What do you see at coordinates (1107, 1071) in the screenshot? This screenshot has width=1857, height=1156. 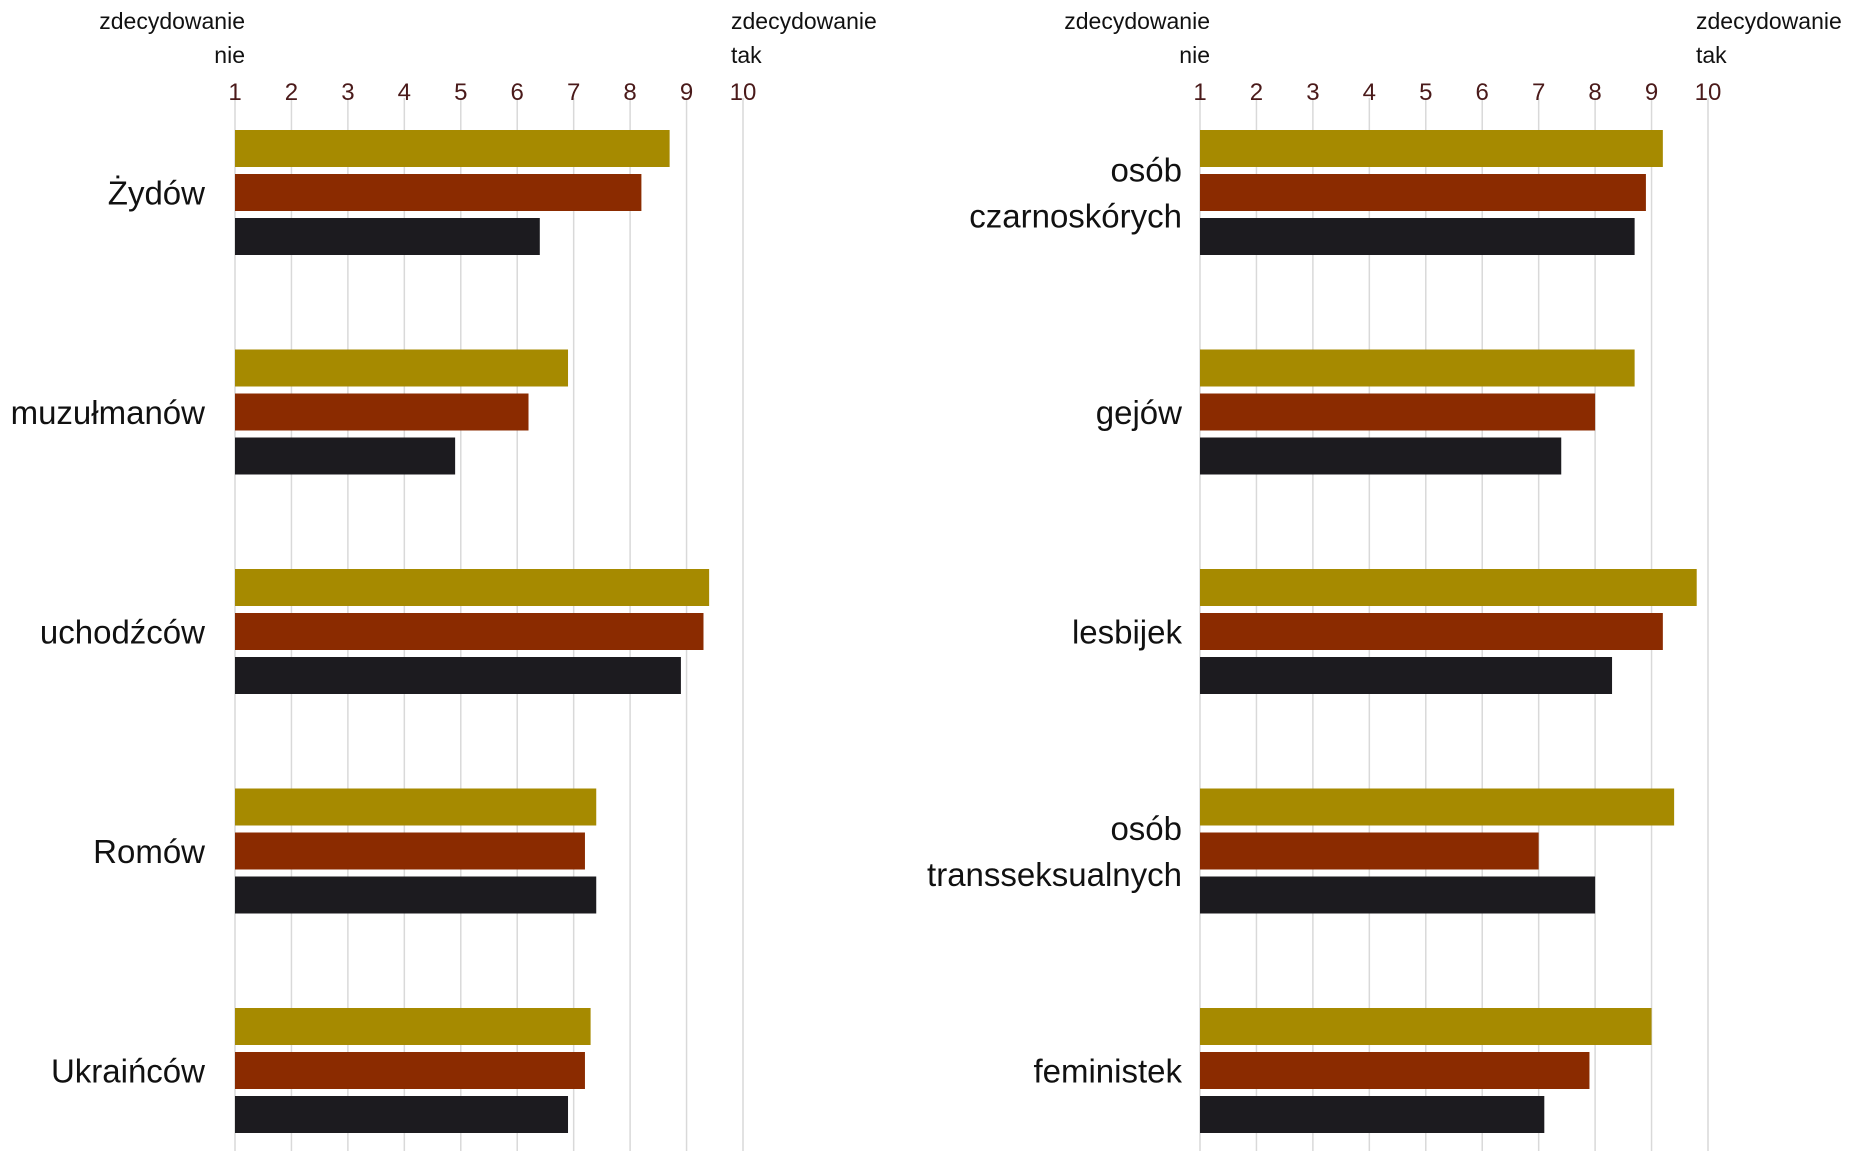 I see `category-label: feministek` at bounding box center [1107, 1071].